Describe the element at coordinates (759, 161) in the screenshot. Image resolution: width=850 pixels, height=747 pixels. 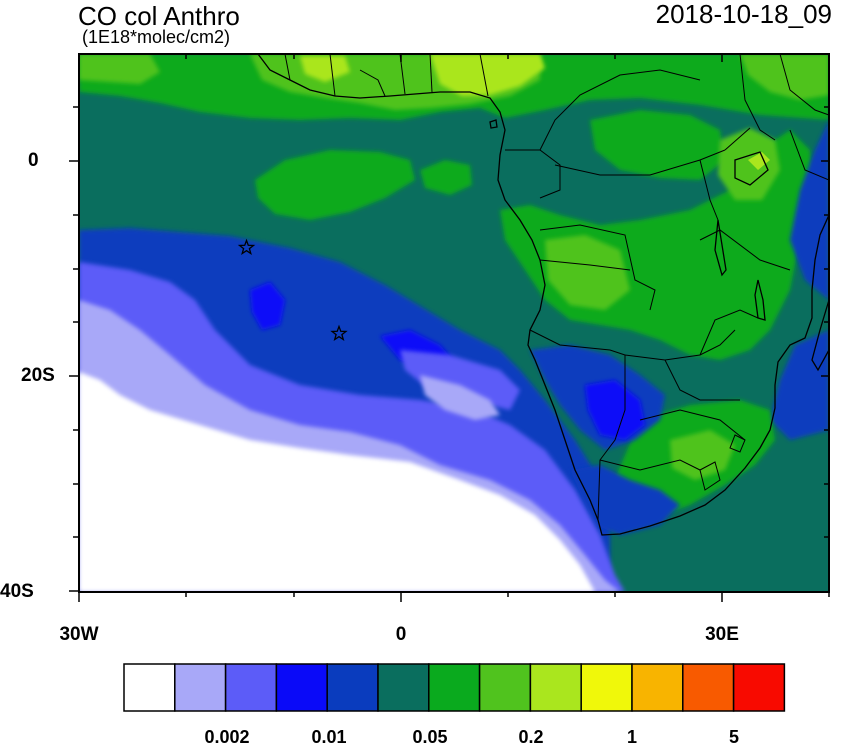
I see `field-ea-lime` at that location.